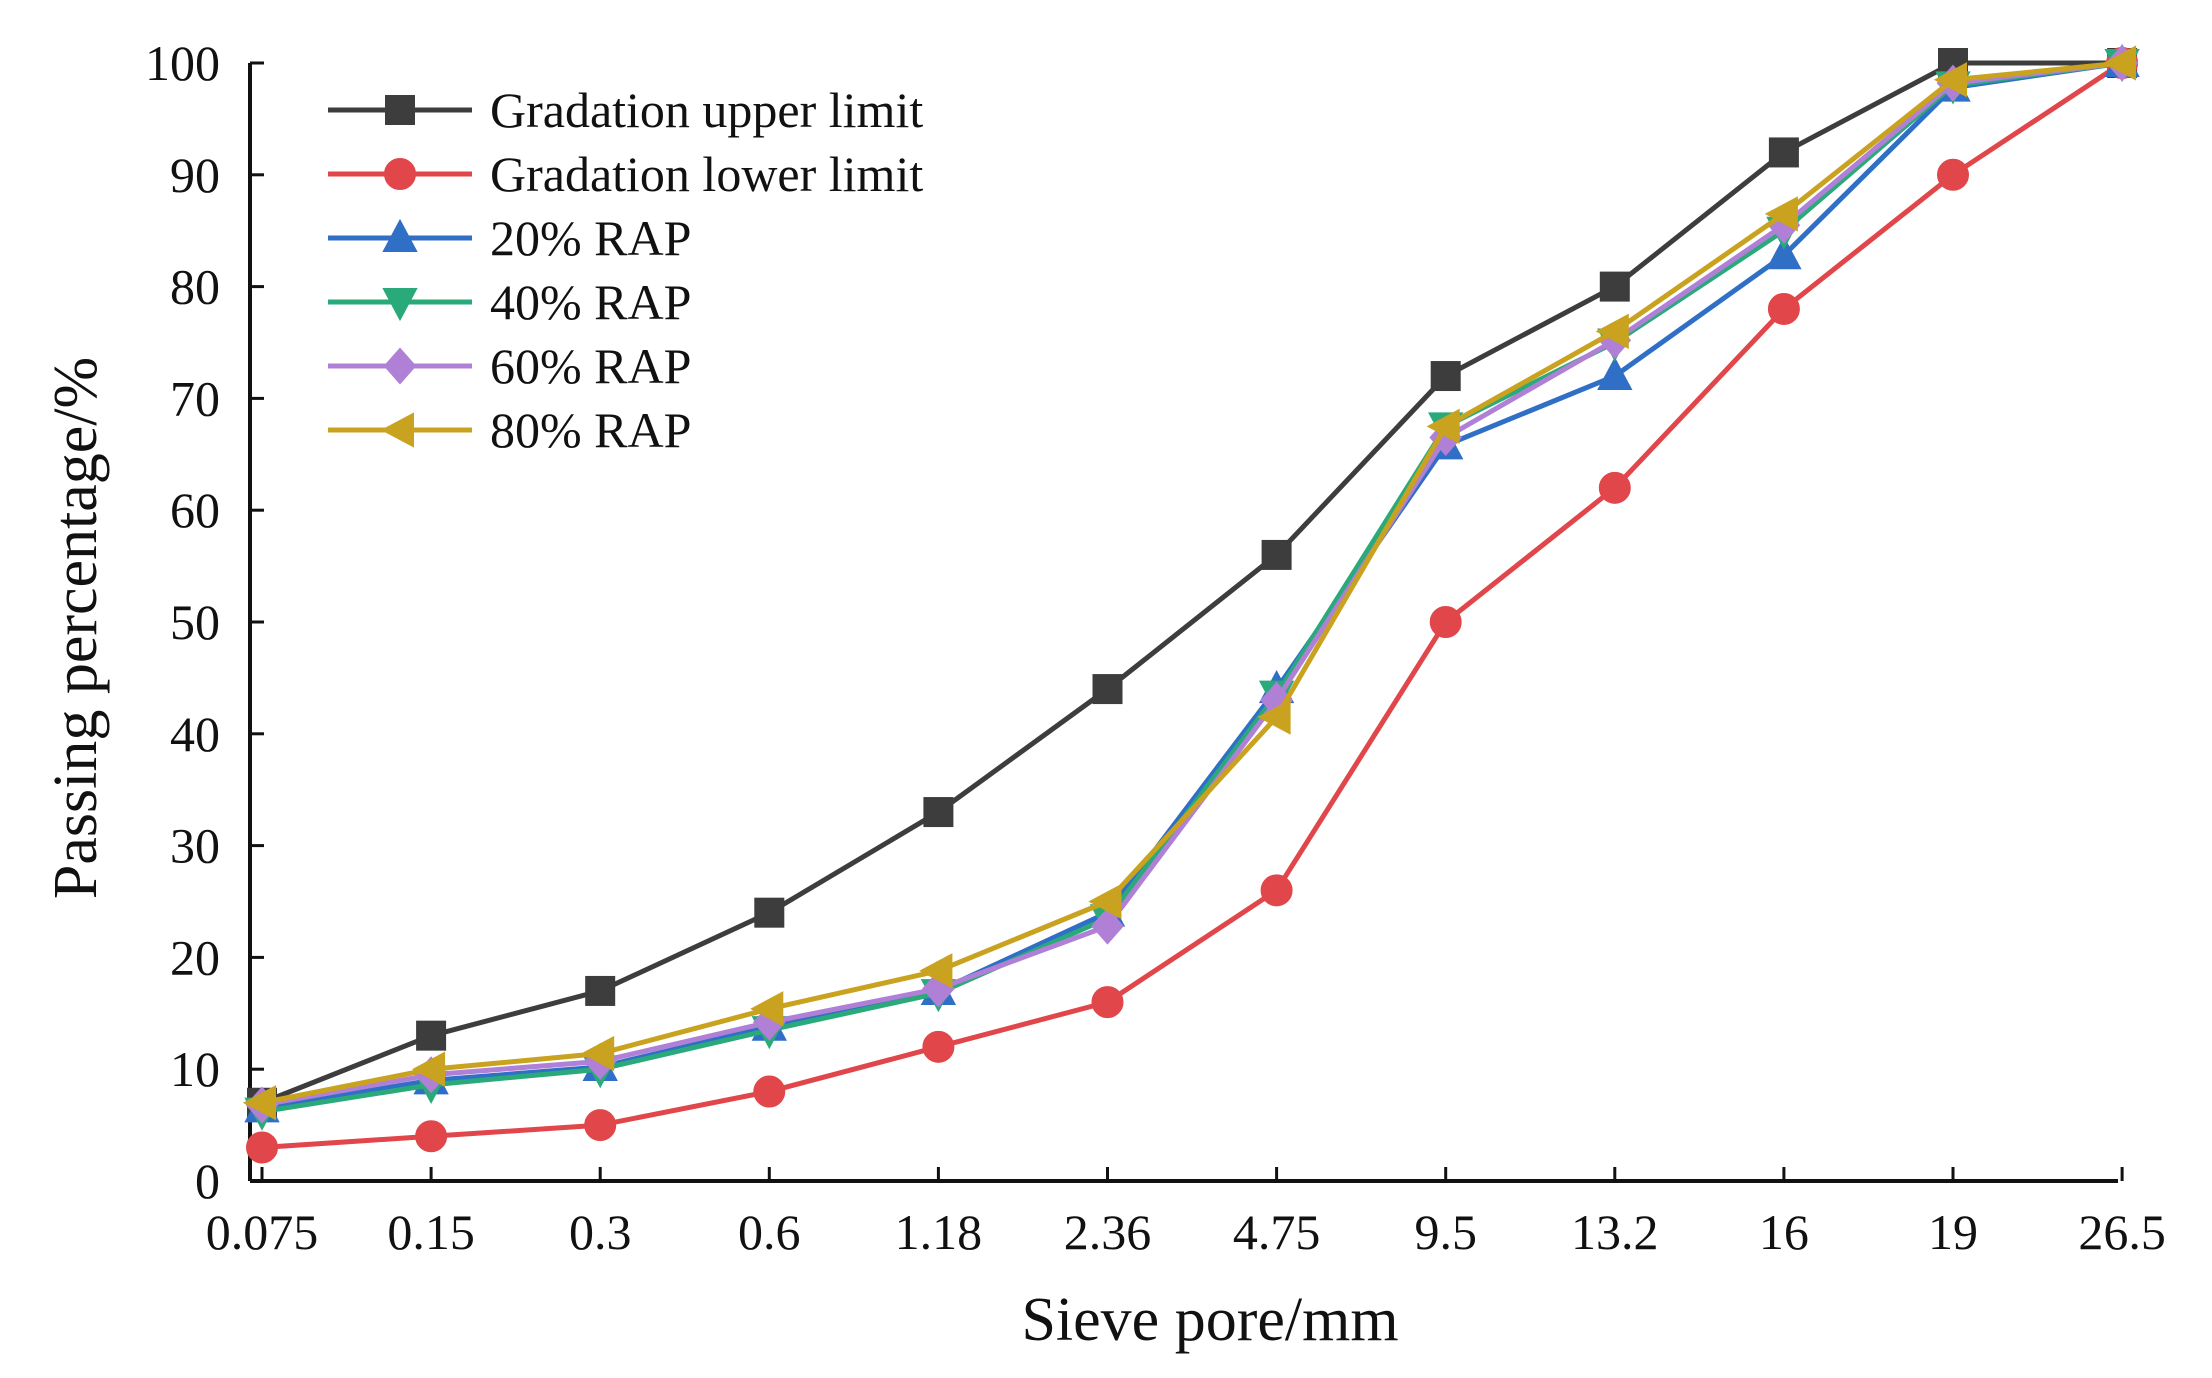 Image resolution: width=2212 pixels, height=1378 pixels. I want to click on y-tick-label: 50, so click(195, 622).